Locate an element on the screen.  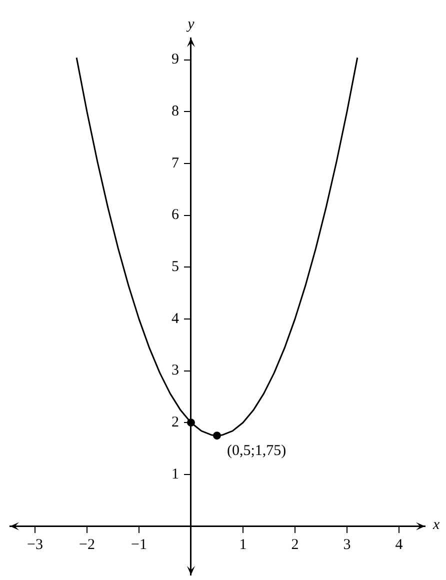
y-tick-label: 5 is located at coordinates (175, 267).